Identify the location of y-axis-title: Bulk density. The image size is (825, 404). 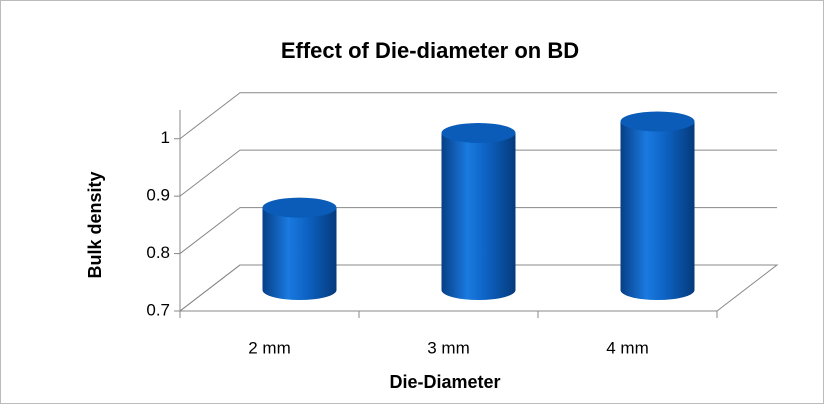
(95, 224).